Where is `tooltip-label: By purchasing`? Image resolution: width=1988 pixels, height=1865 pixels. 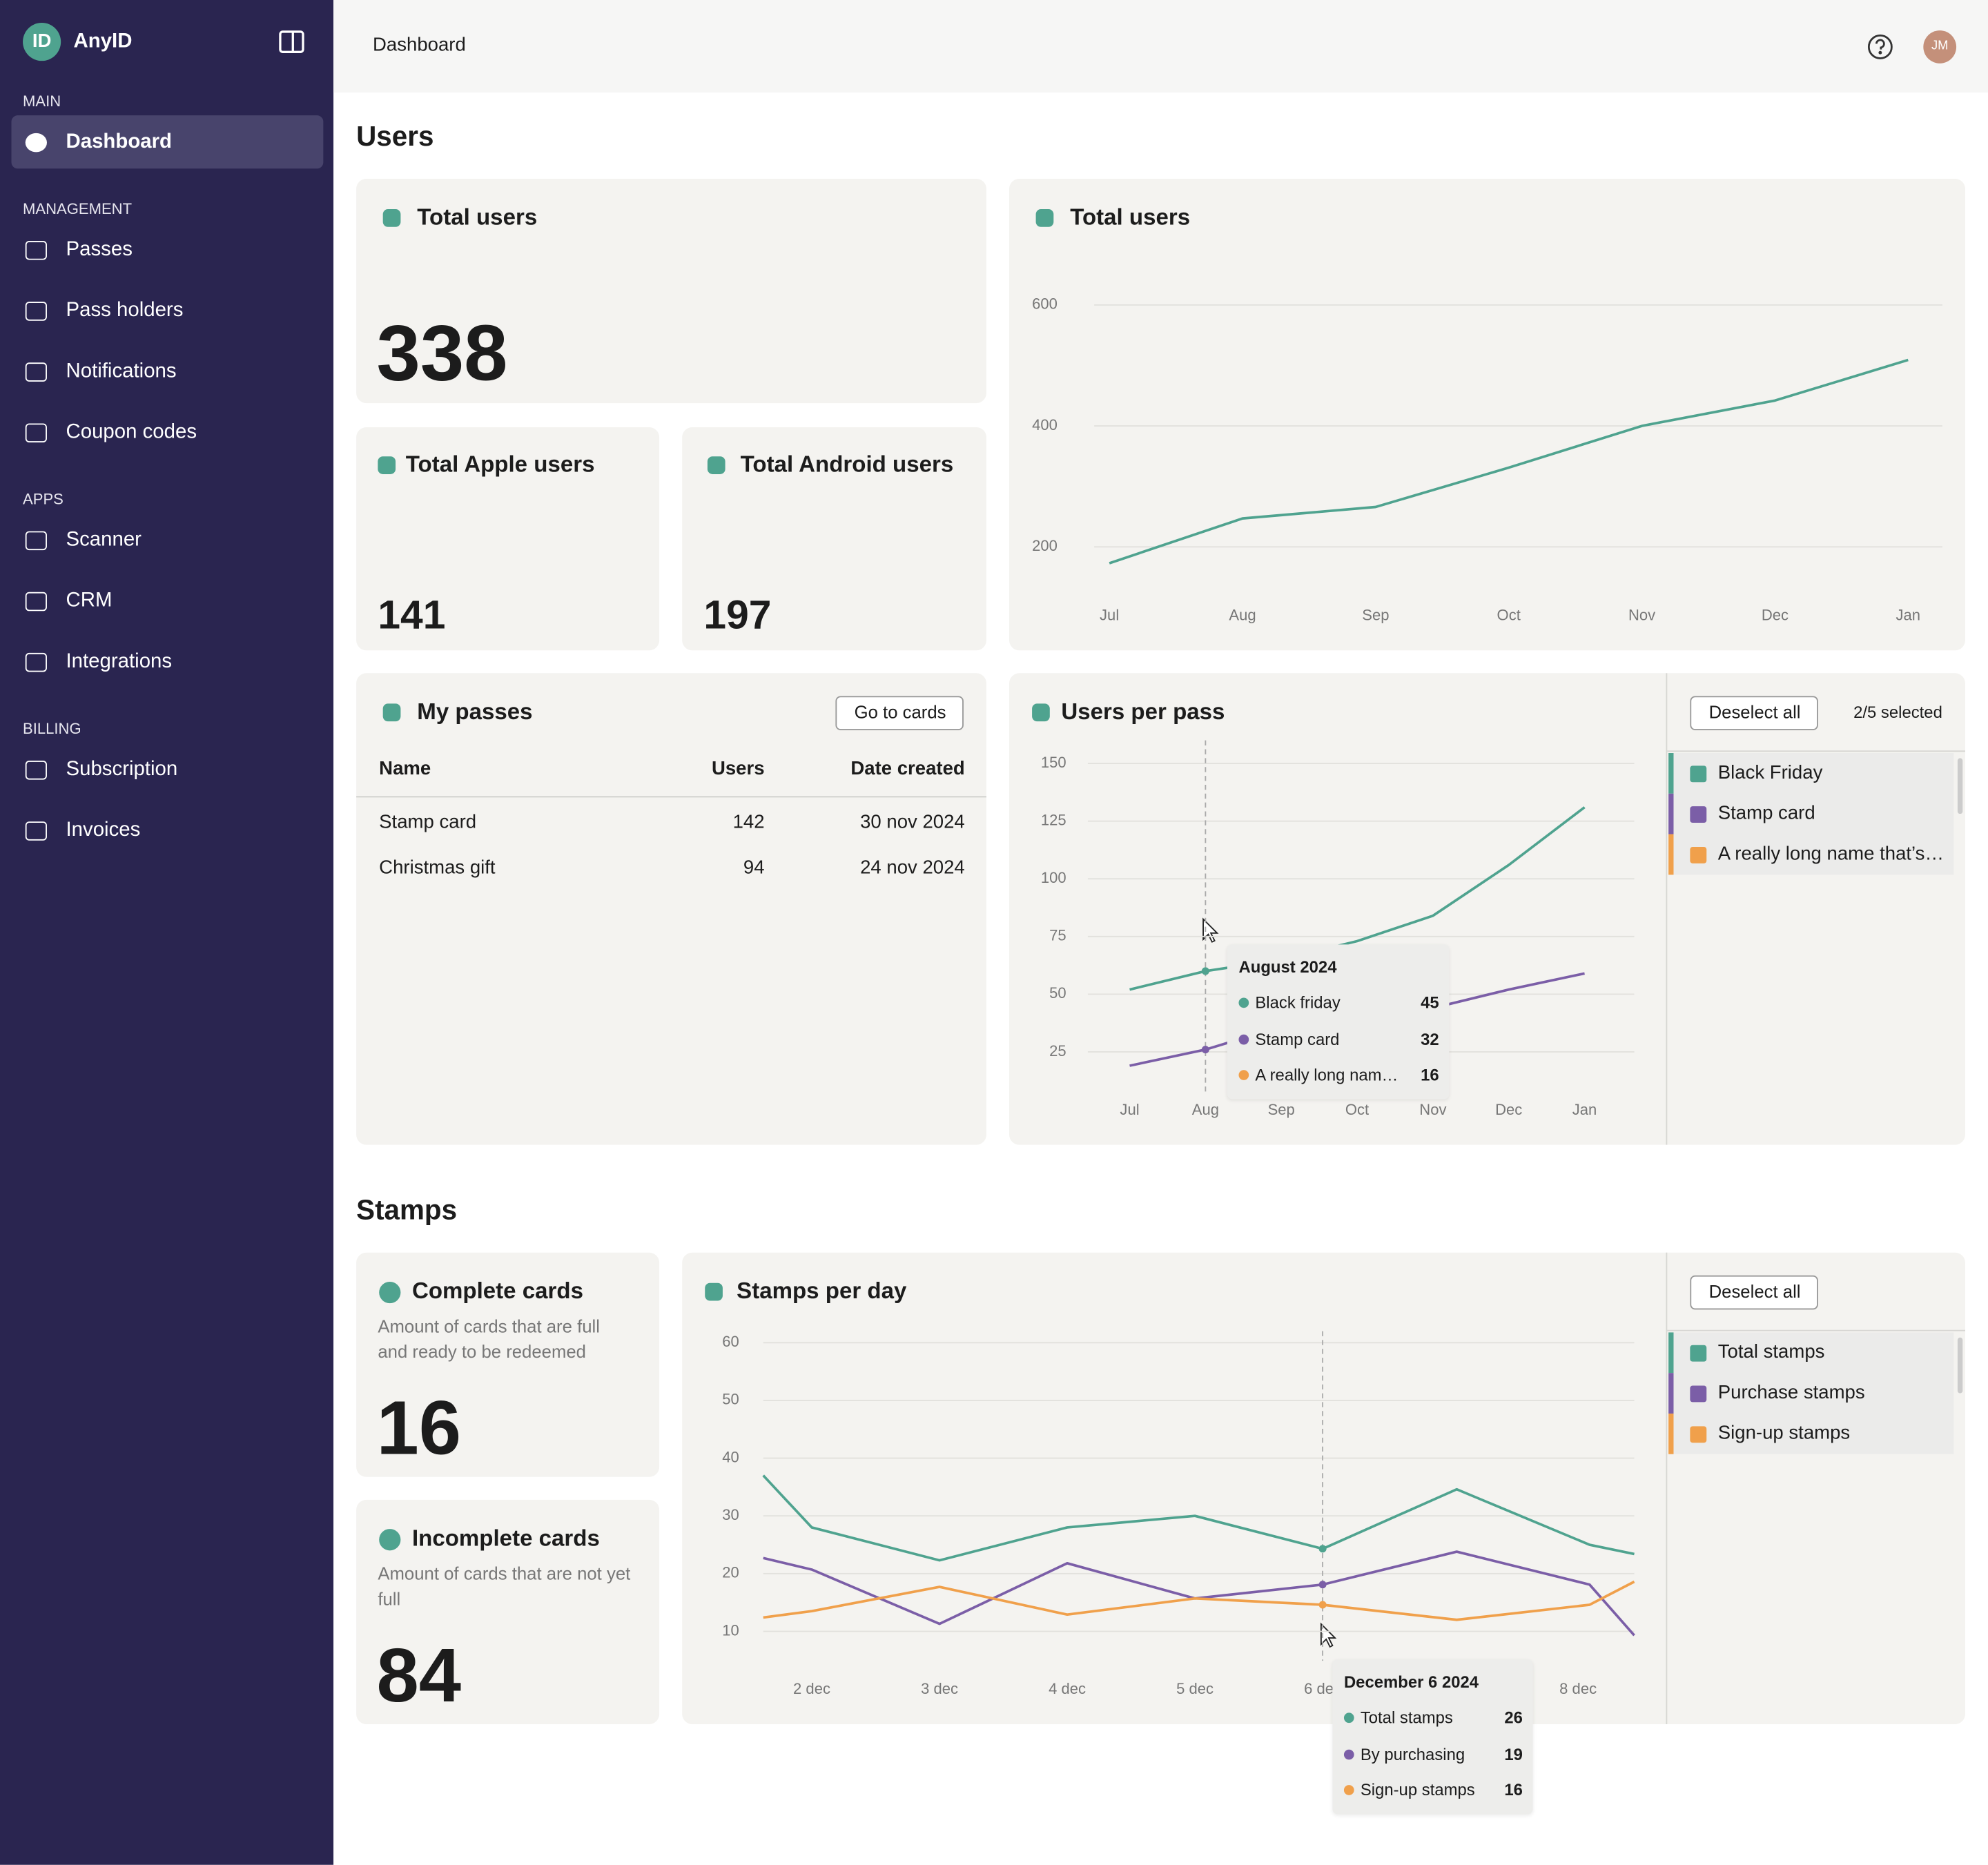 tooltip-label: By purchasing is located at coordinates (1412, 1754).